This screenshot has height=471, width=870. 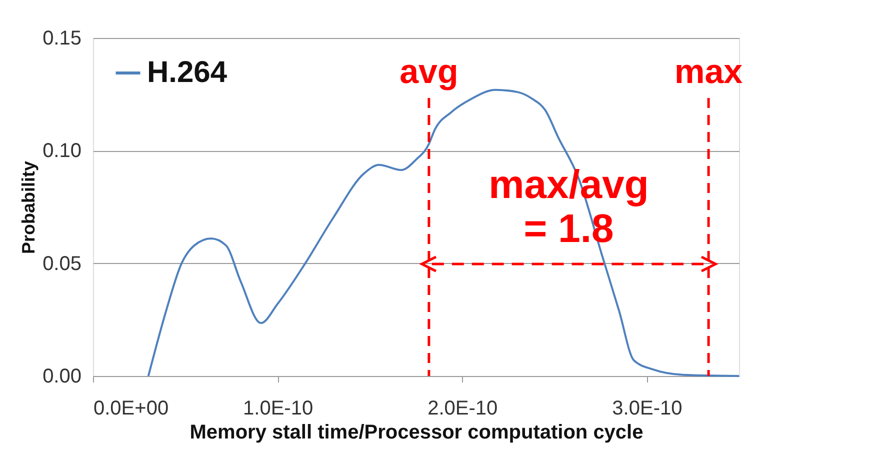 I want to click on x-tick-label: 2.0E-10, so click(x=463, y=409).